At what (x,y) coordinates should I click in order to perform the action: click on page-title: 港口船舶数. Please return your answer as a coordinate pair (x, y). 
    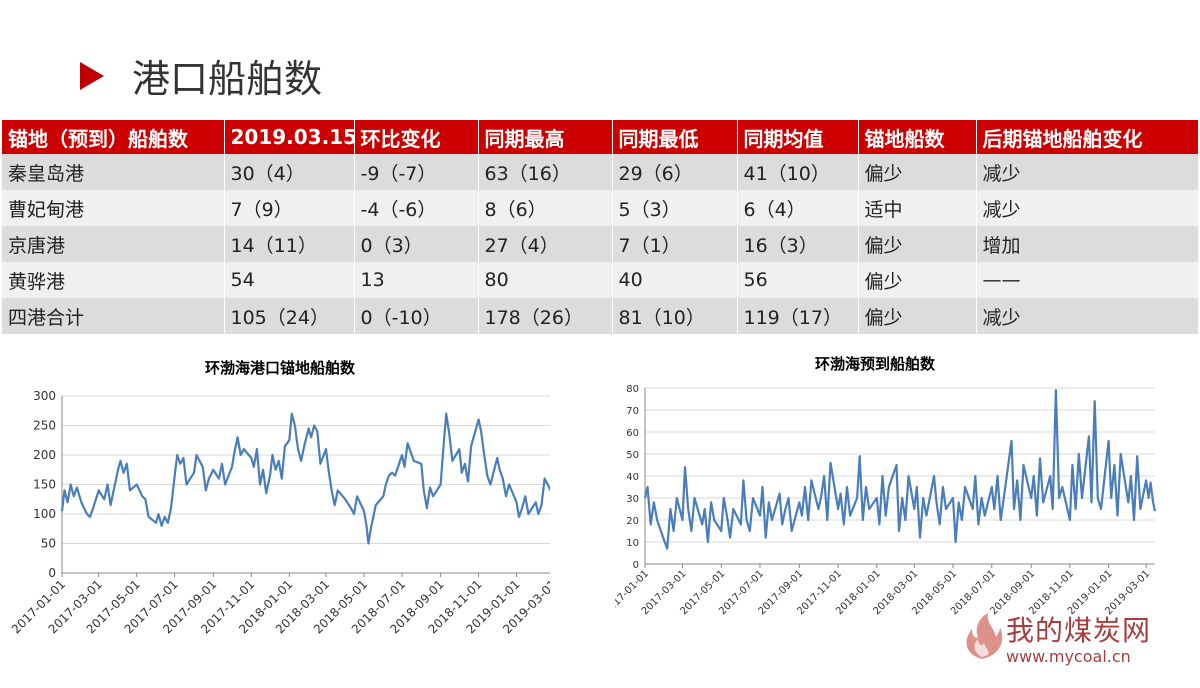
    Looking at the image, I should click on (227, 79).